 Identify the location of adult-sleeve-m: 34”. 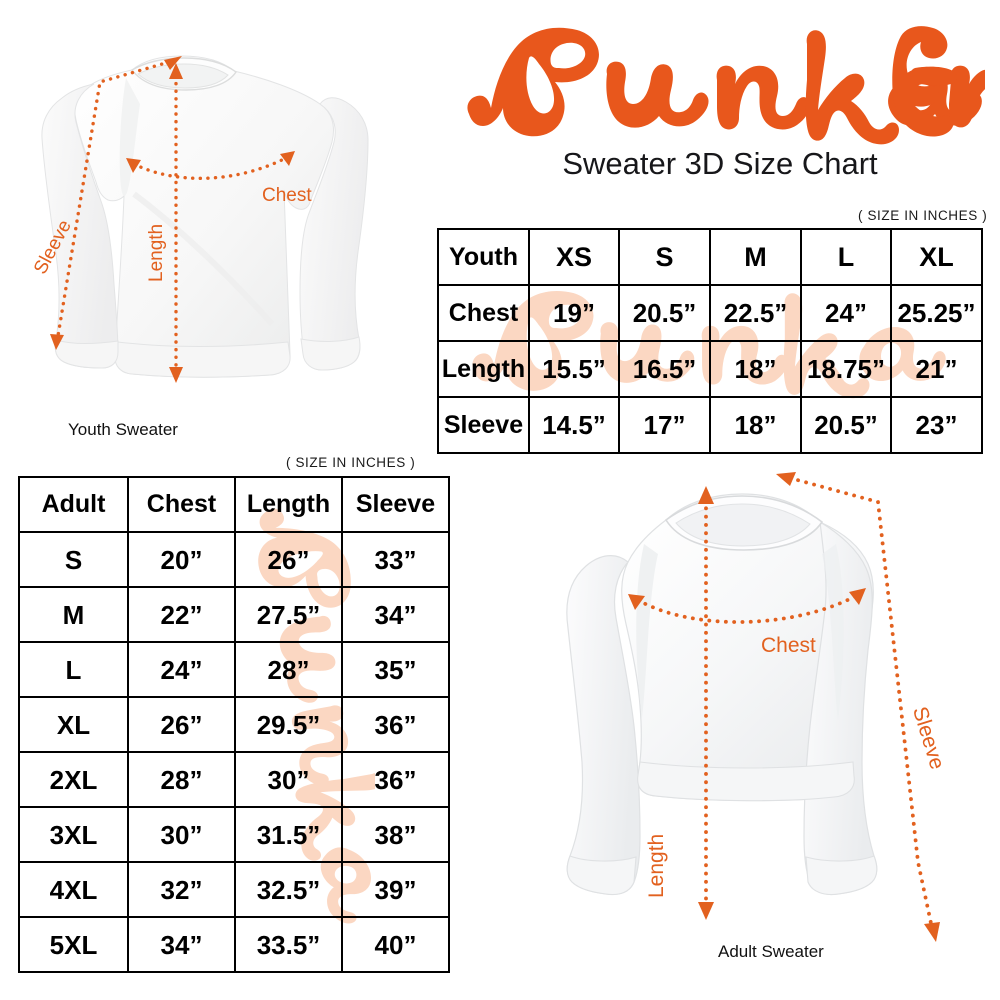
(395, 614).